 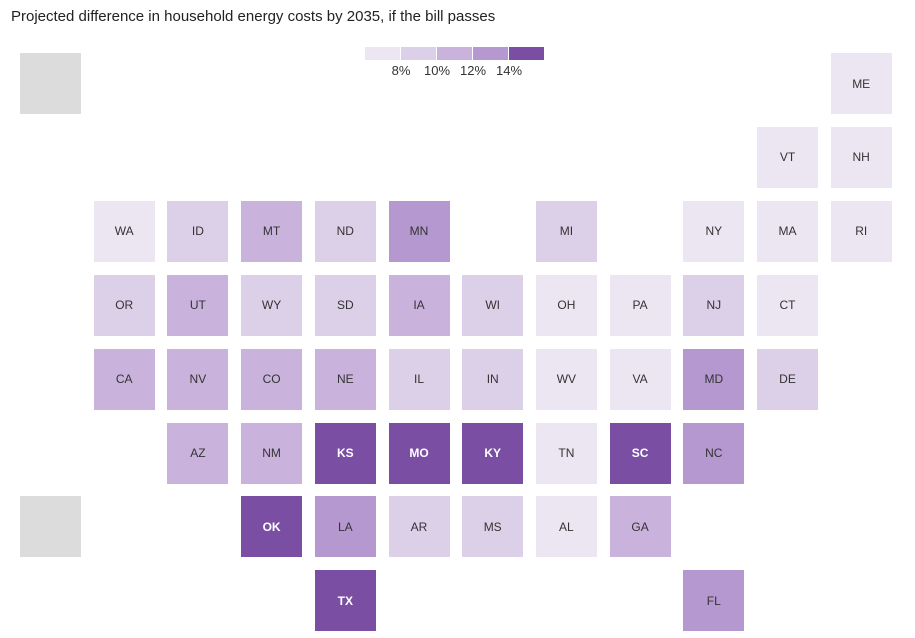 What do you see at coordinates (493, 305) in the screenshot?
I see `state-tile-wi: WI` at bounding box center [493, 305].